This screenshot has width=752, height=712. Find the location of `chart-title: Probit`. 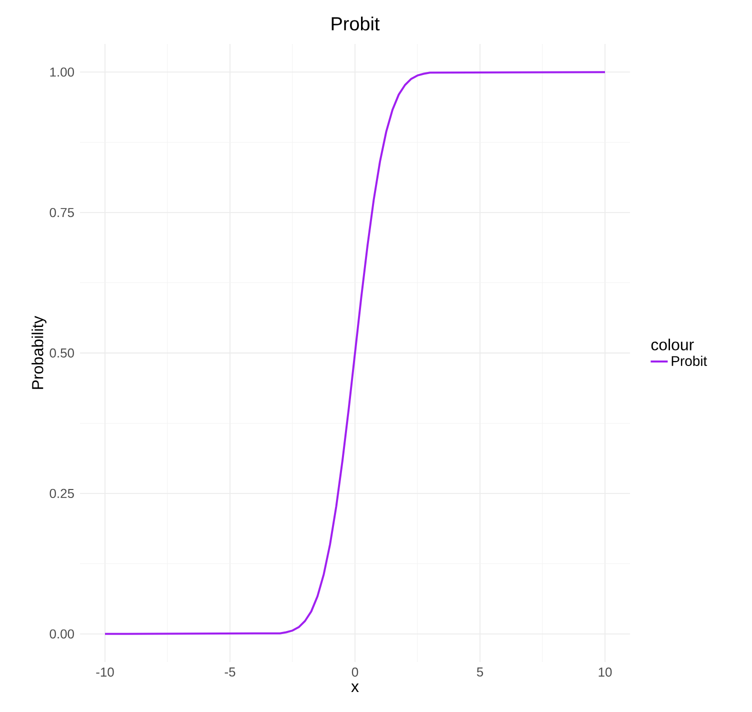

chart-title: Probit is located at coordinates (356, 23).